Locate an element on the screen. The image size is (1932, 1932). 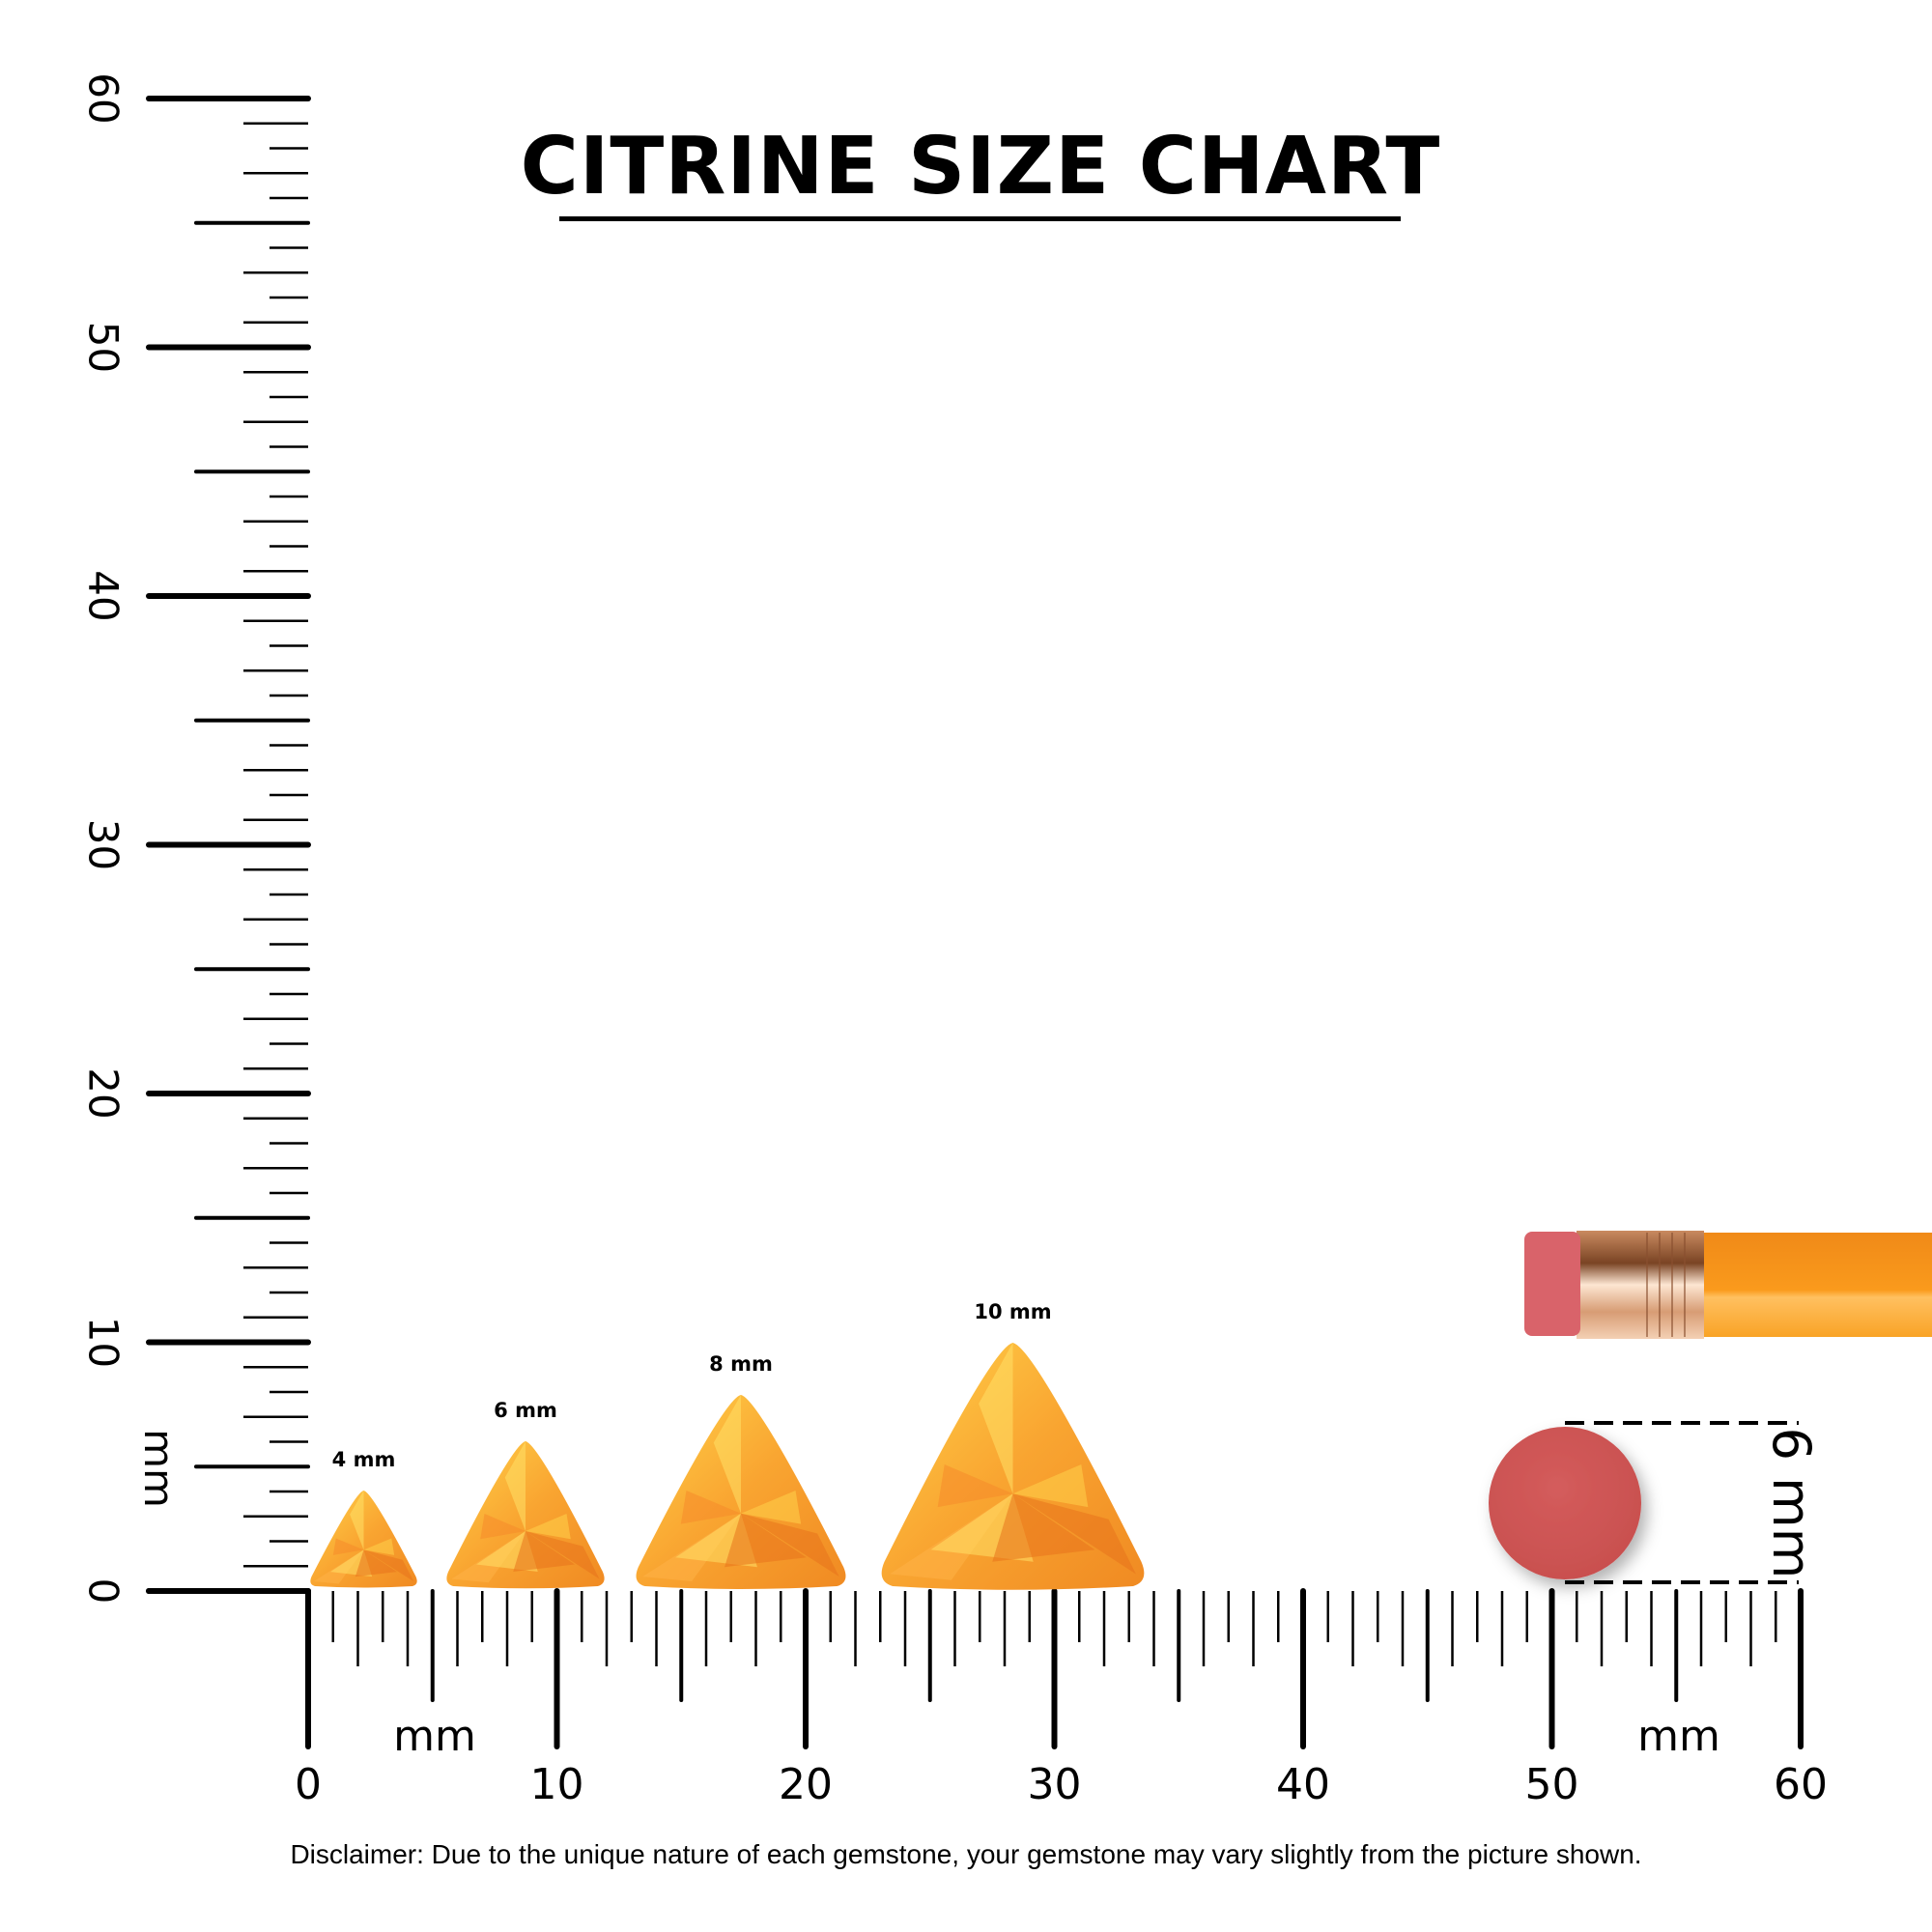
x-tick-label: 50 is located at coordinates (1552, 1784).